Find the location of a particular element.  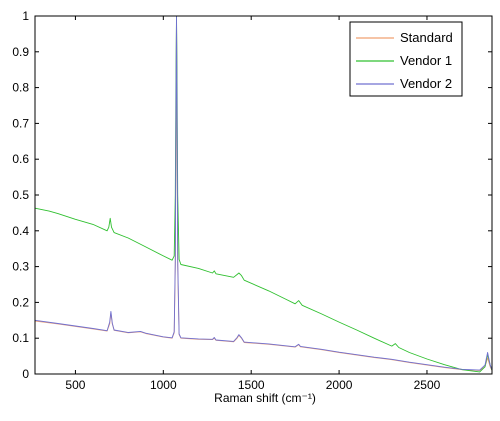

legend-label: Vendor 2 is located at coordinates (426, 83).